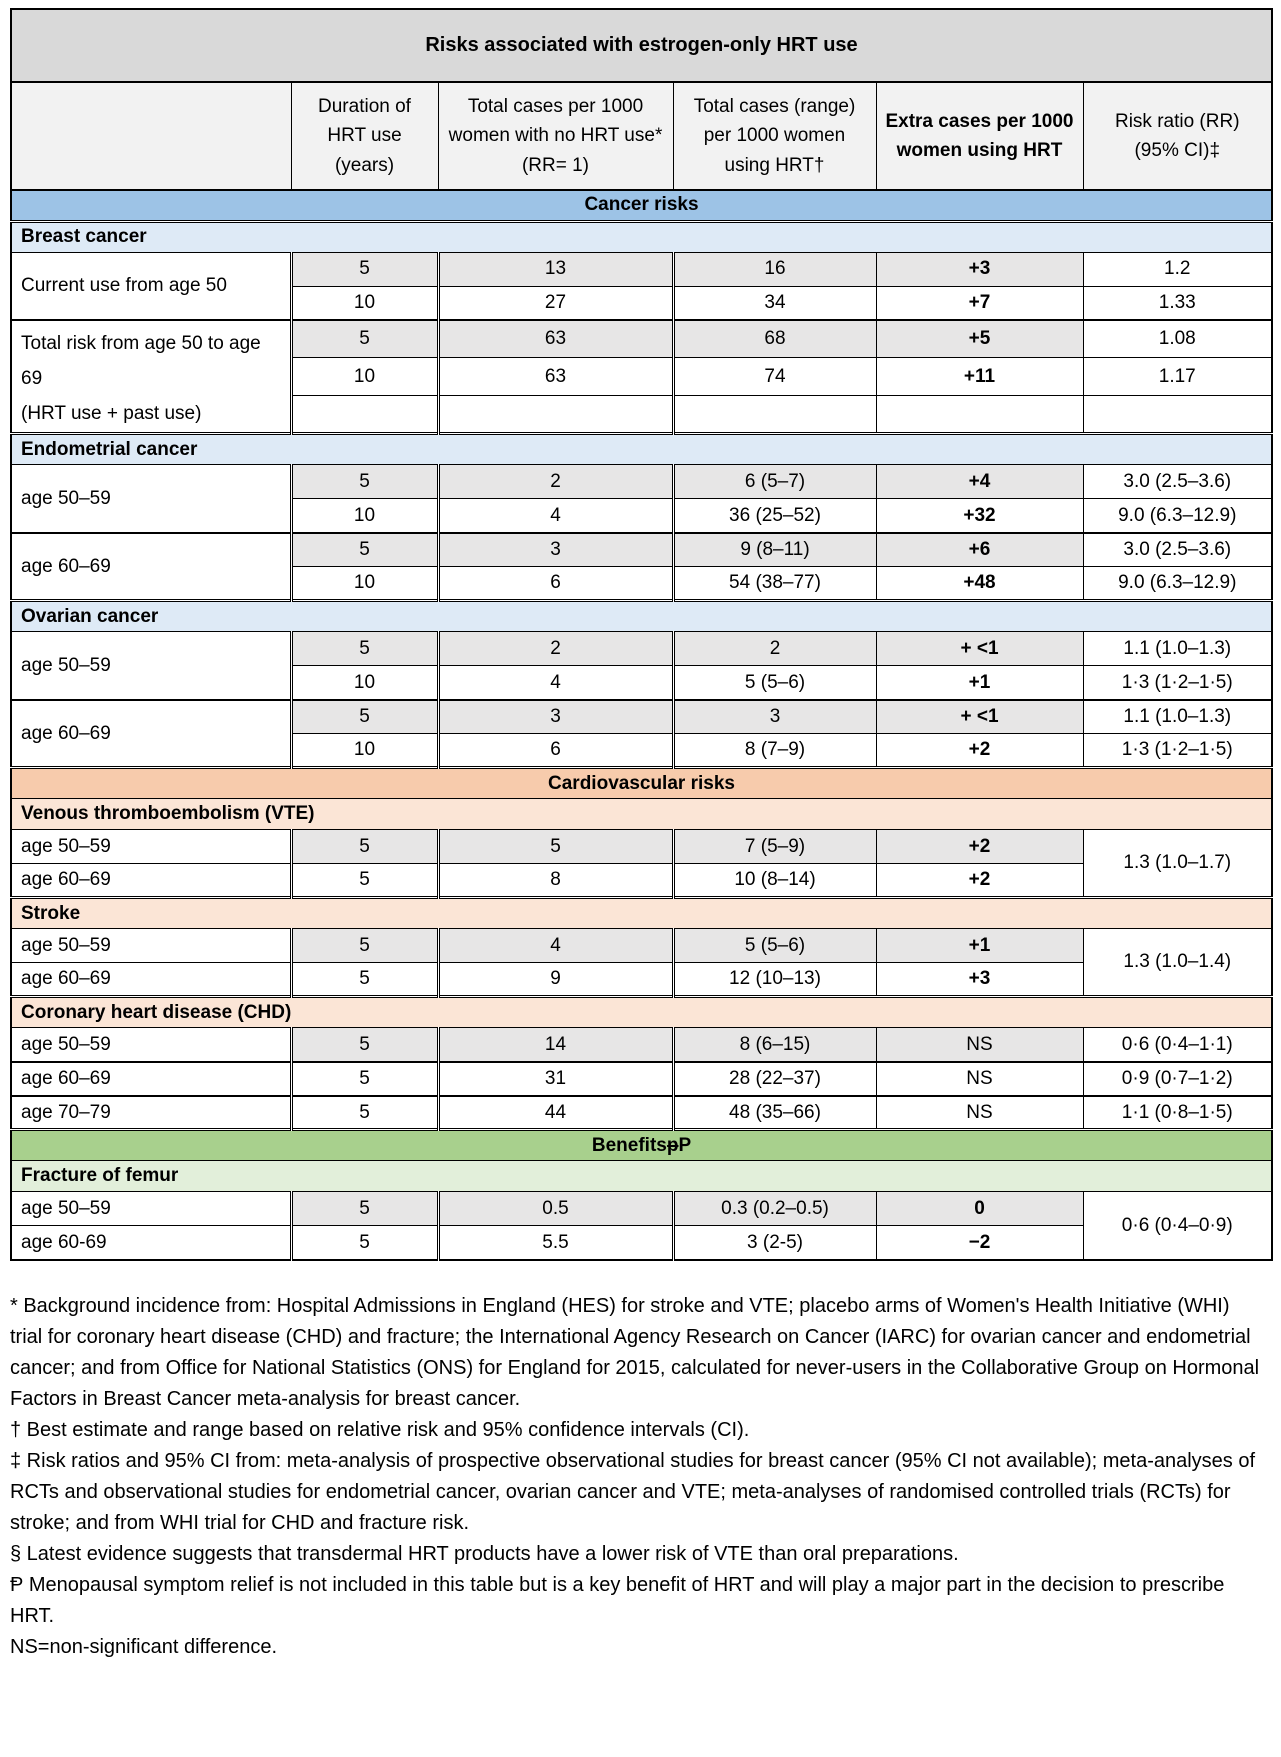 This screenshot has width=1281, height=1757. I want to click on subsection-band-endometrial: Endometrial cancer, so click(641, 449).